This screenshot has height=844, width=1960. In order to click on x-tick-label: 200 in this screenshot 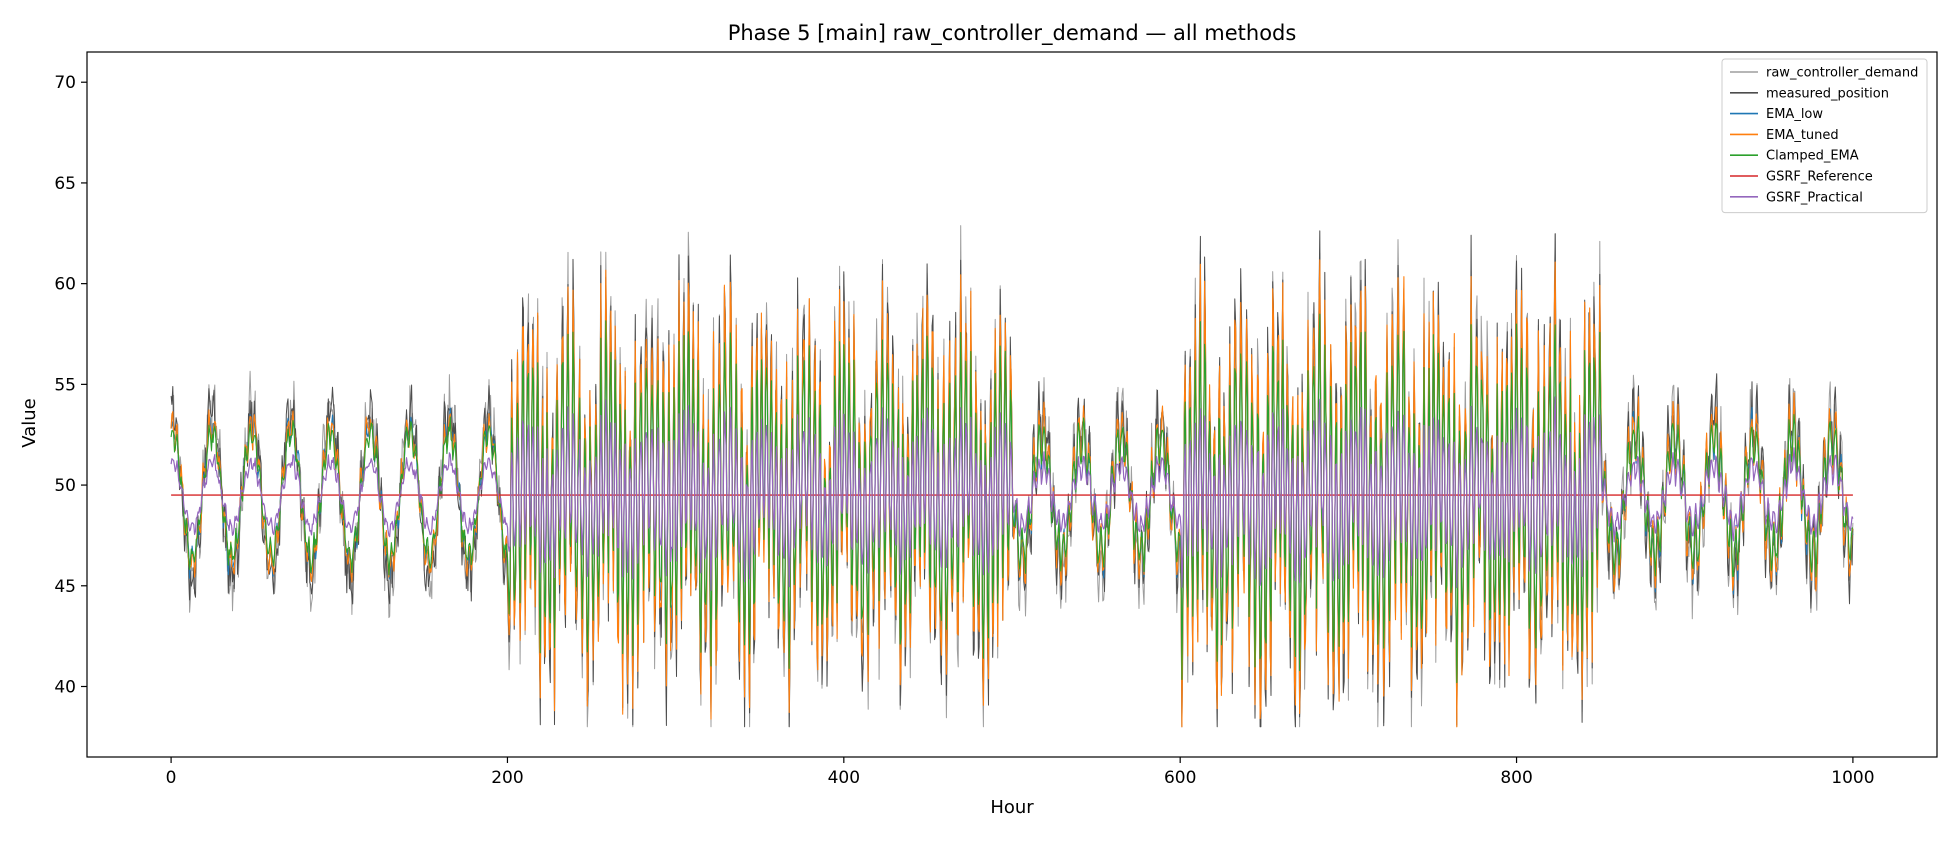, I will do `click(507, 778)`.